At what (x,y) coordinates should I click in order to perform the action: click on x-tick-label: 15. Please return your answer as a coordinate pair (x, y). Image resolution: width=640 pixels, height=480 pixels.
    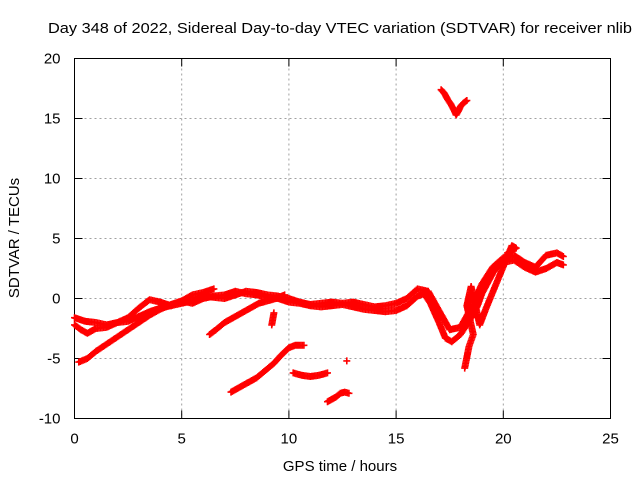
    Looking at the image, I should click on (396, 439).